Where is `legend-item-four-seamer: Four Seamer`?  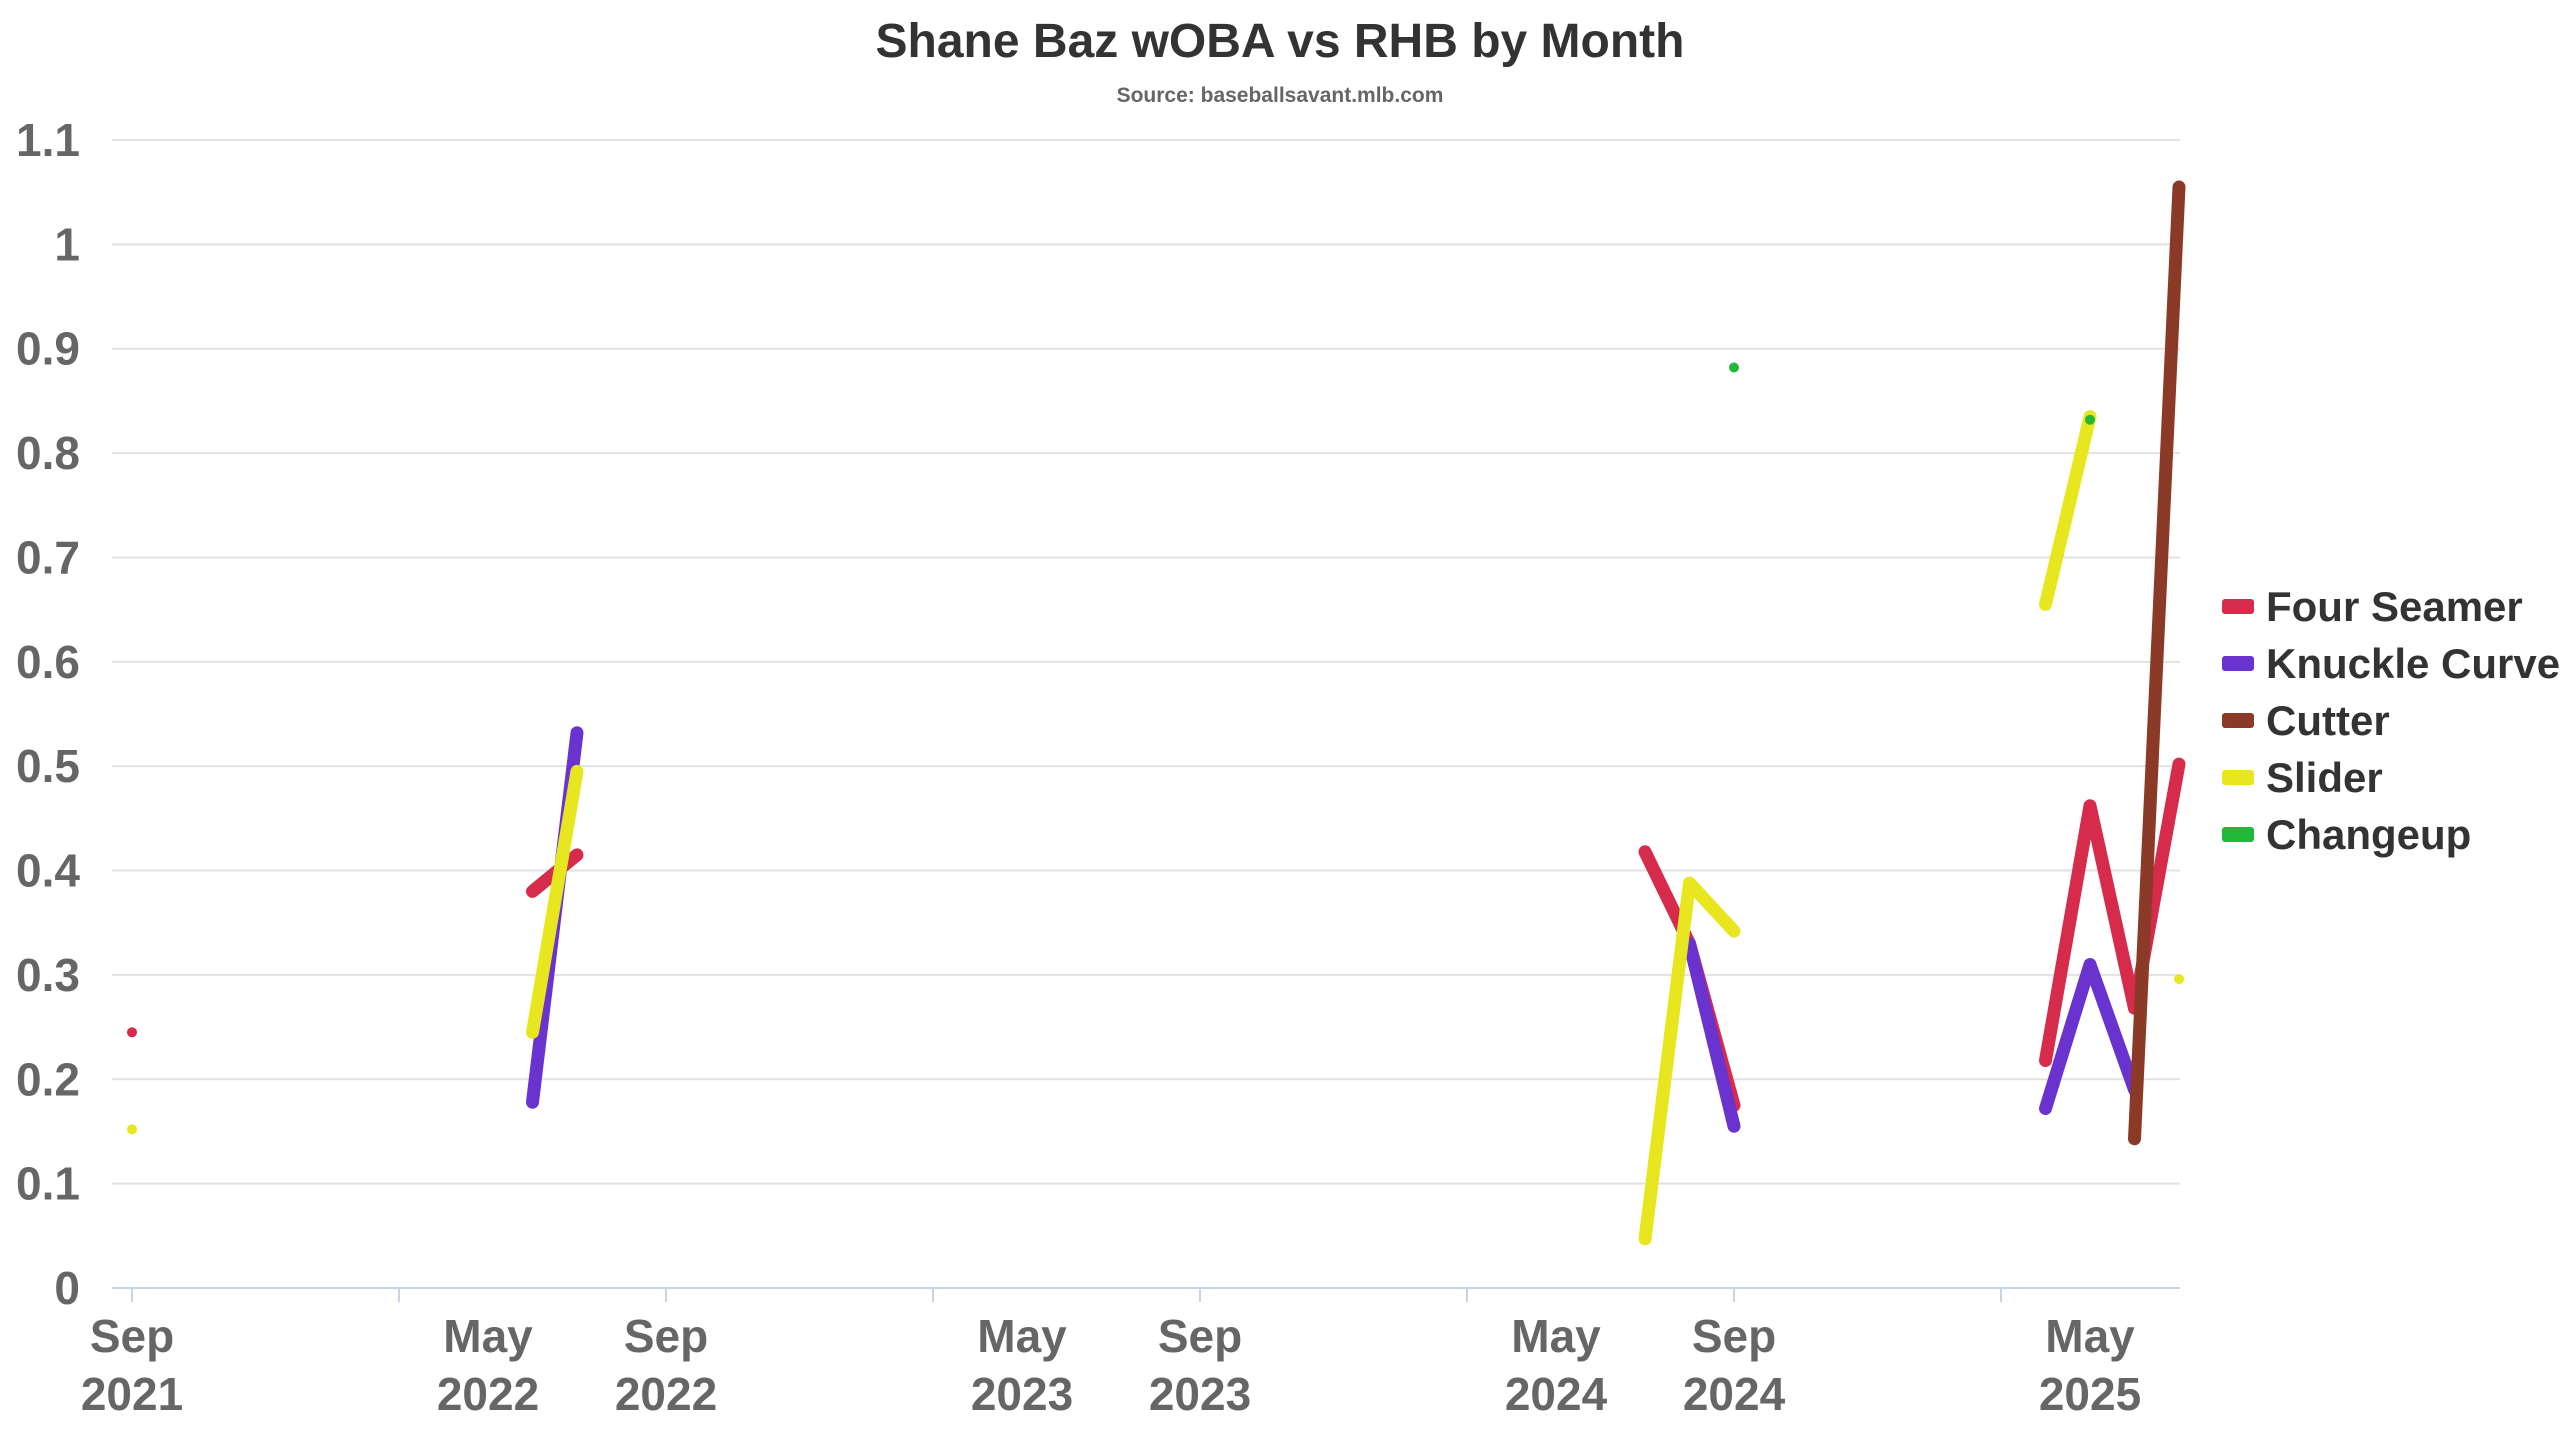 legend-item-four-seamer: Four Seamer is located at coordinates (2391, 606).